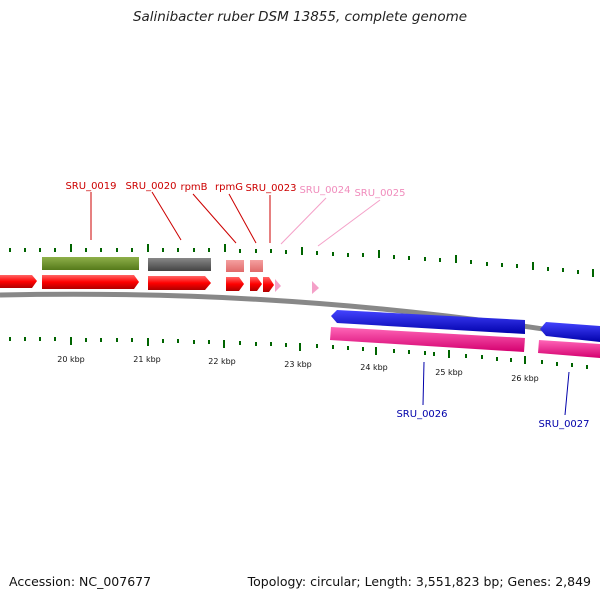  What do you see at coordinates (147, 359) in the screenshot?
I see `scale-label: 21 kbp` at bounding box center [147, 359].